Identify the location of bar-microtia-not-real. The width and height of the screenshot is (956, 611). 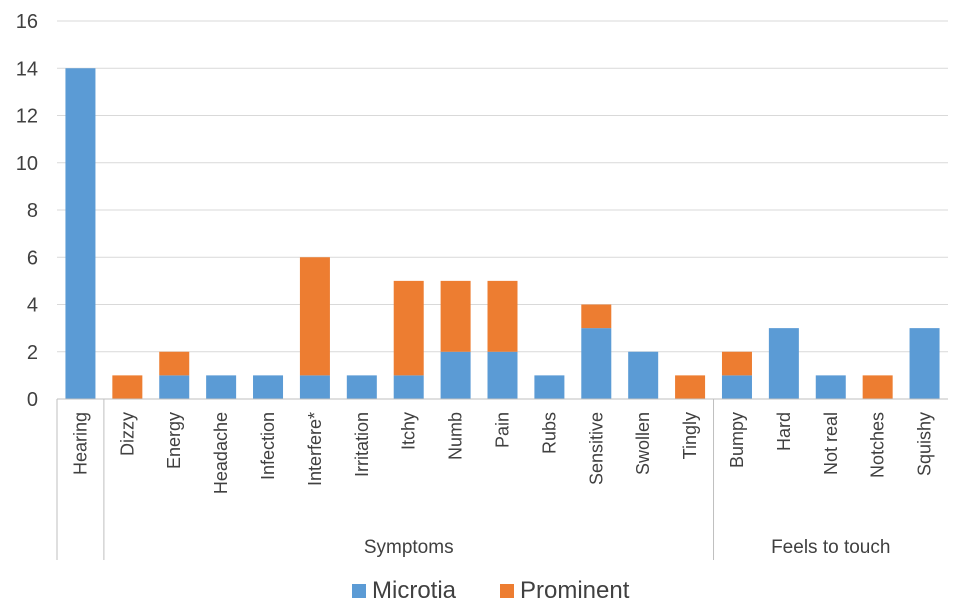
(830, 387).